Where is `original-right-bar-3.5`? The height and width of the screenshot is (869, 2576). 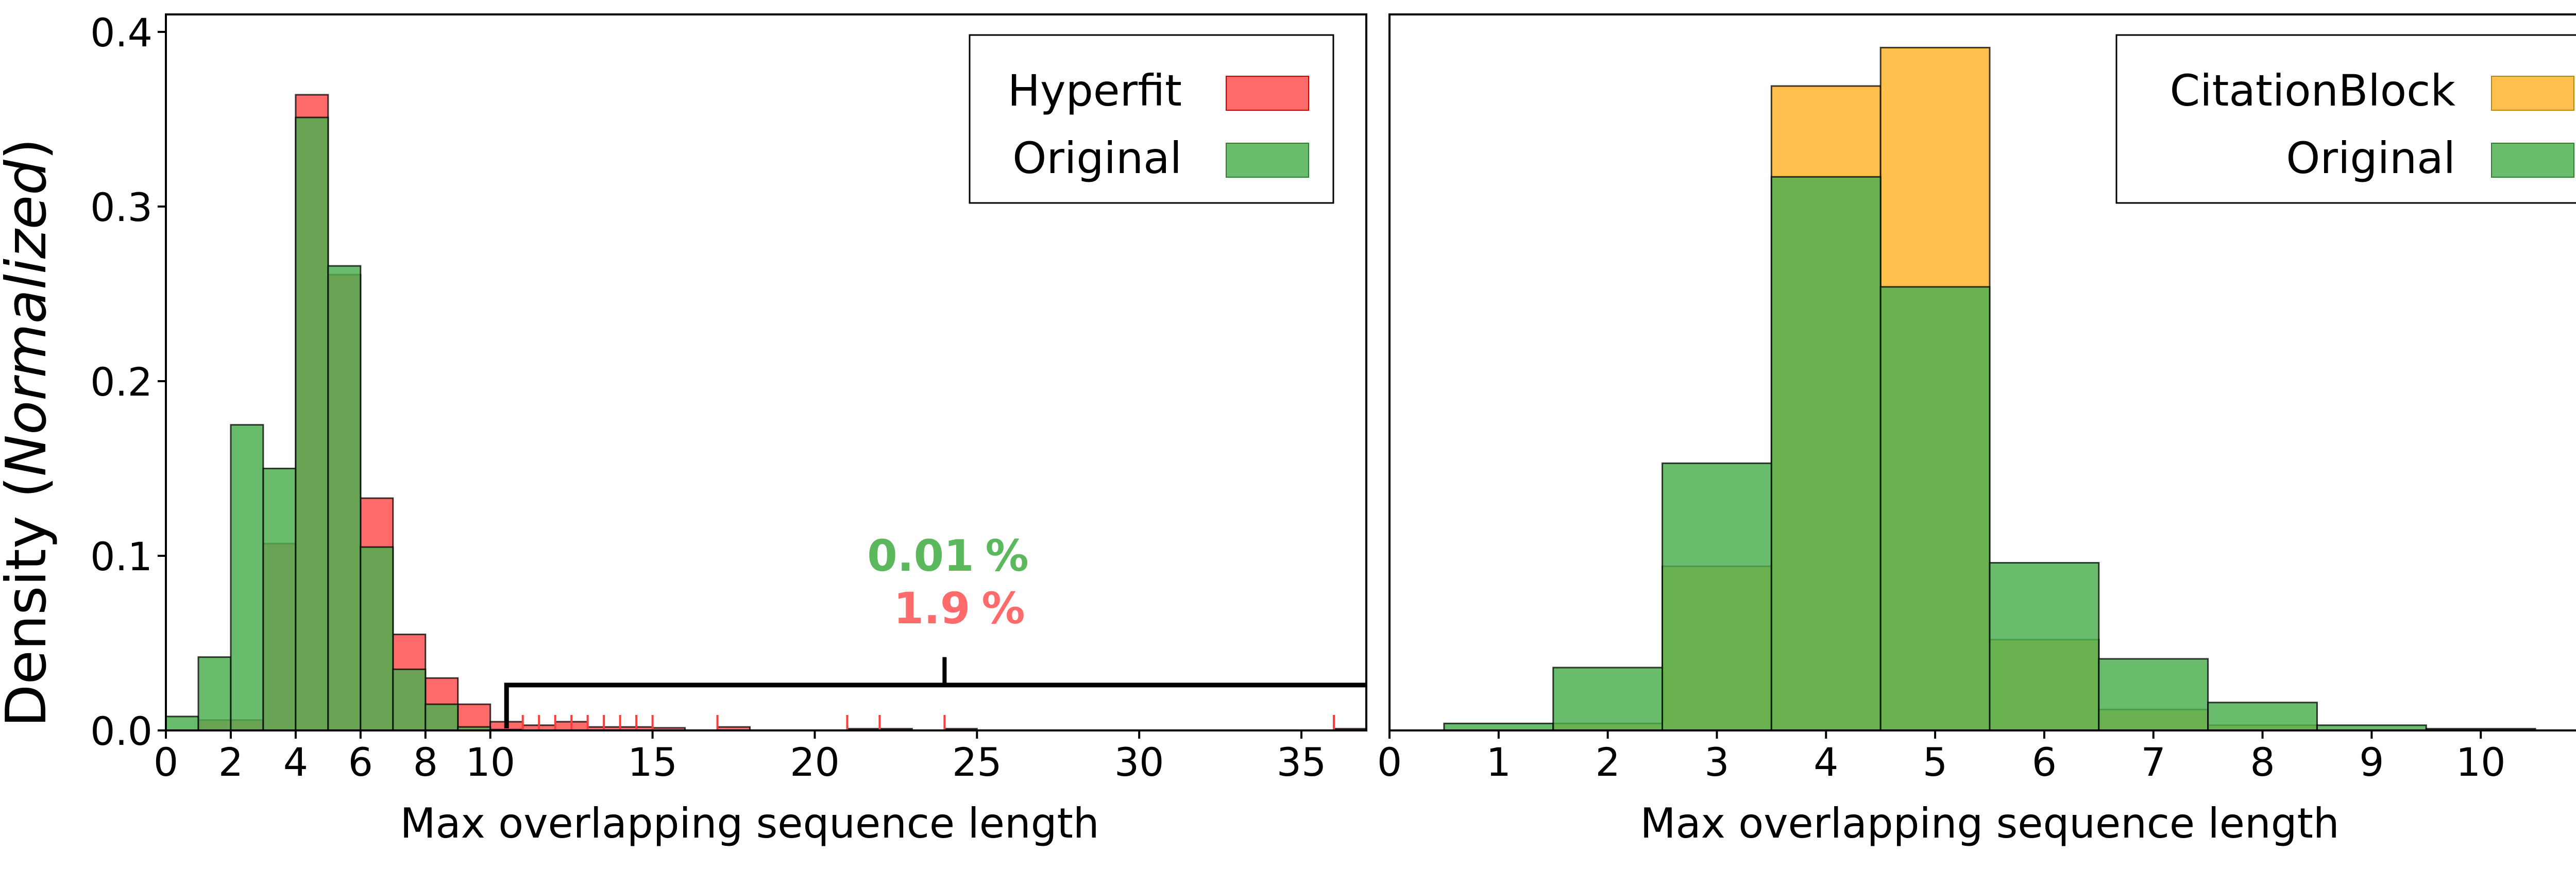 original-right-bar-3.5 is located at coordinates (1826, 453).